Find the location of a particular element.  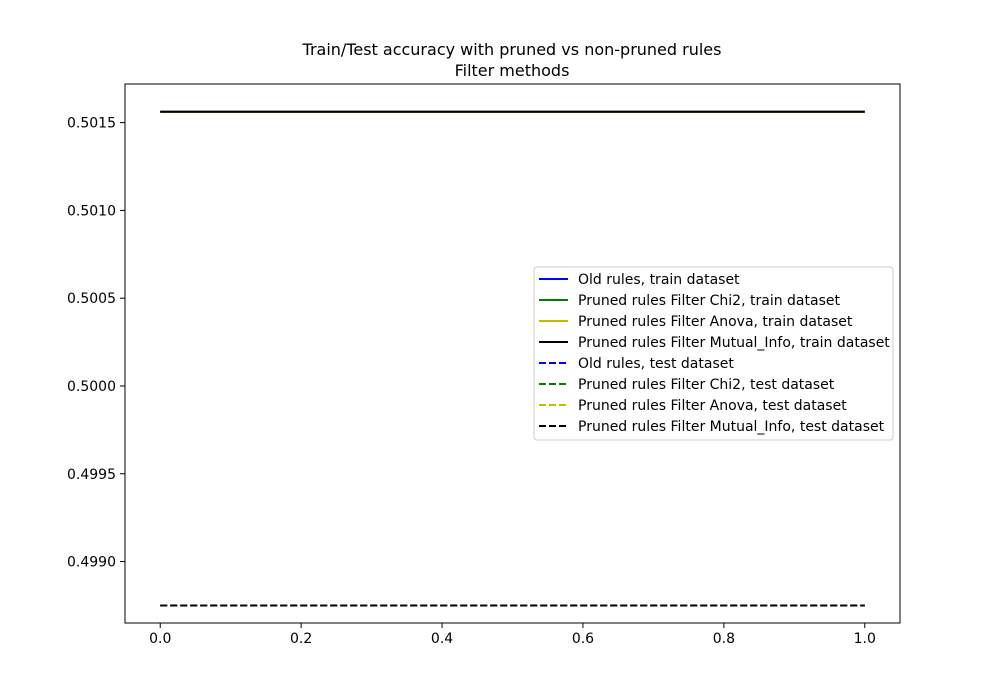

y-tick-label: 0.5010 is located at coordinates (91, 211).